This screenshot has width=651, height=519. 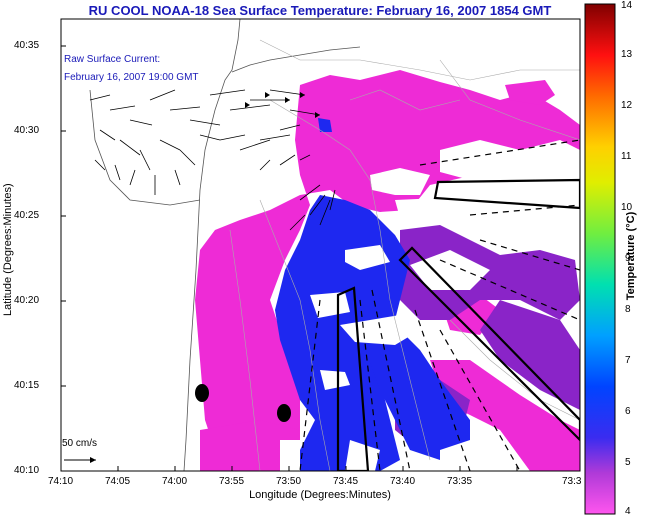 What do you see at coordinates (27, 45) in the screenshot?
I see `y-tick-label: 40:35` at bounding box center [27, 45].